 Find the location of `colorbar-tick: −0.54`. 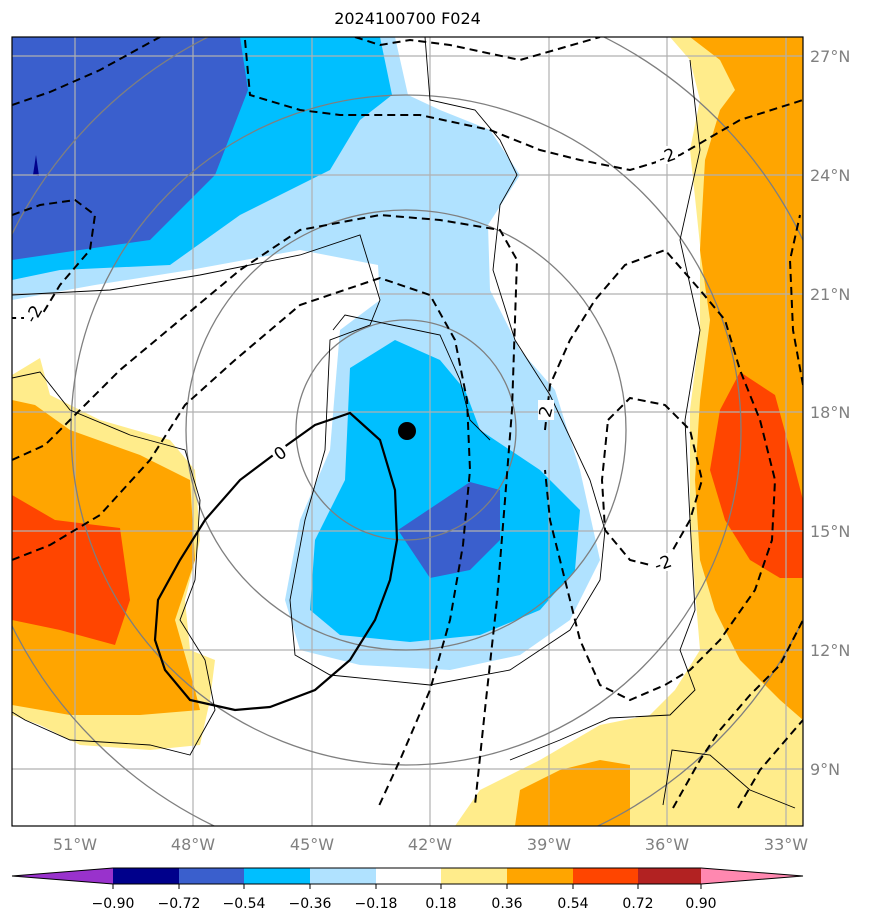

colorbar-tick: −0.54 is located at coordinates (244, 904).